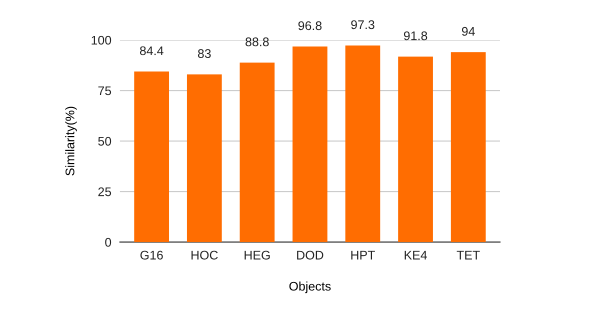 This screenshot has height=328, width=615. I want to click on data-label: 88.8, so click(257, 41).